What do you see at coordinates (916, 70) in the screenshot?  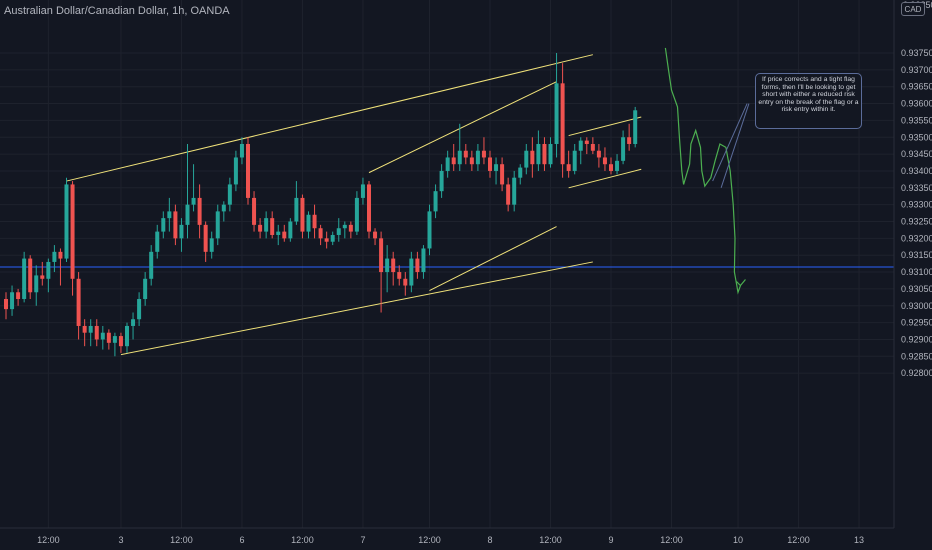 I see `y-tick-label: 0.93700` at bounding box center [916, 70].